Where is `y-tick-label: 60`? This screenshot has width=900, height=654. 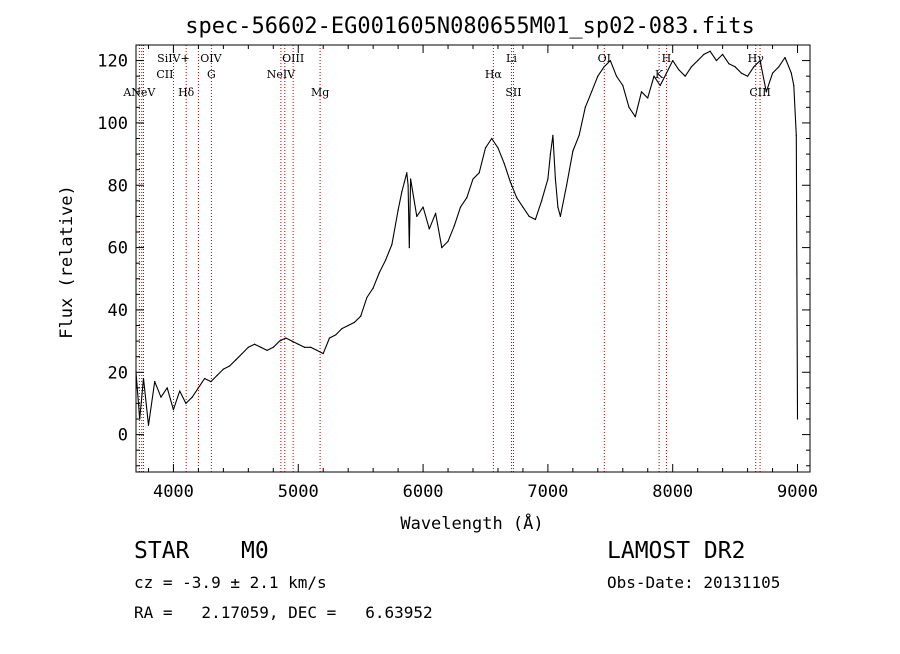 y-tick-label: 60 is located at coordinates (118, 249).